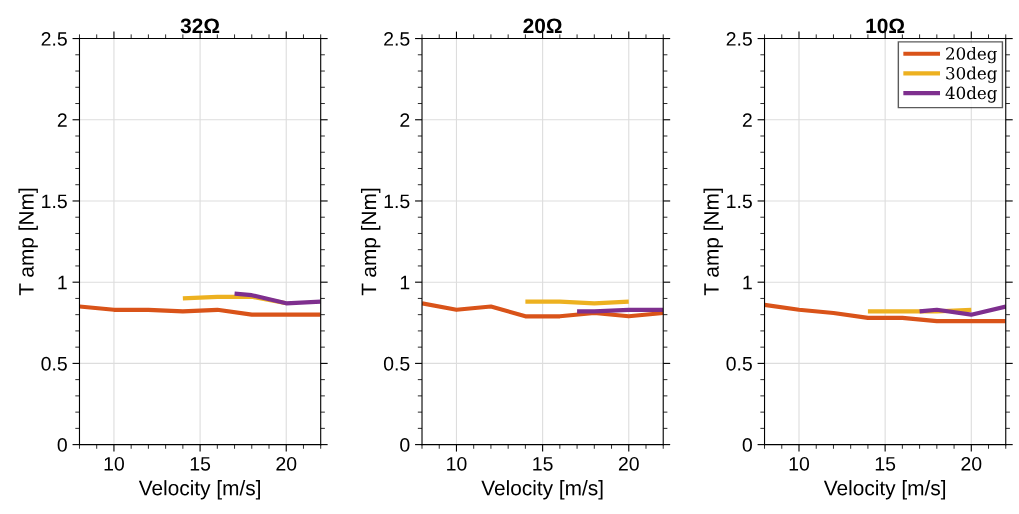  What do you see at coordinates (542, 26) in the screenshot?
I see `chart-title: 20Ω` at bounding box center [542, 26].